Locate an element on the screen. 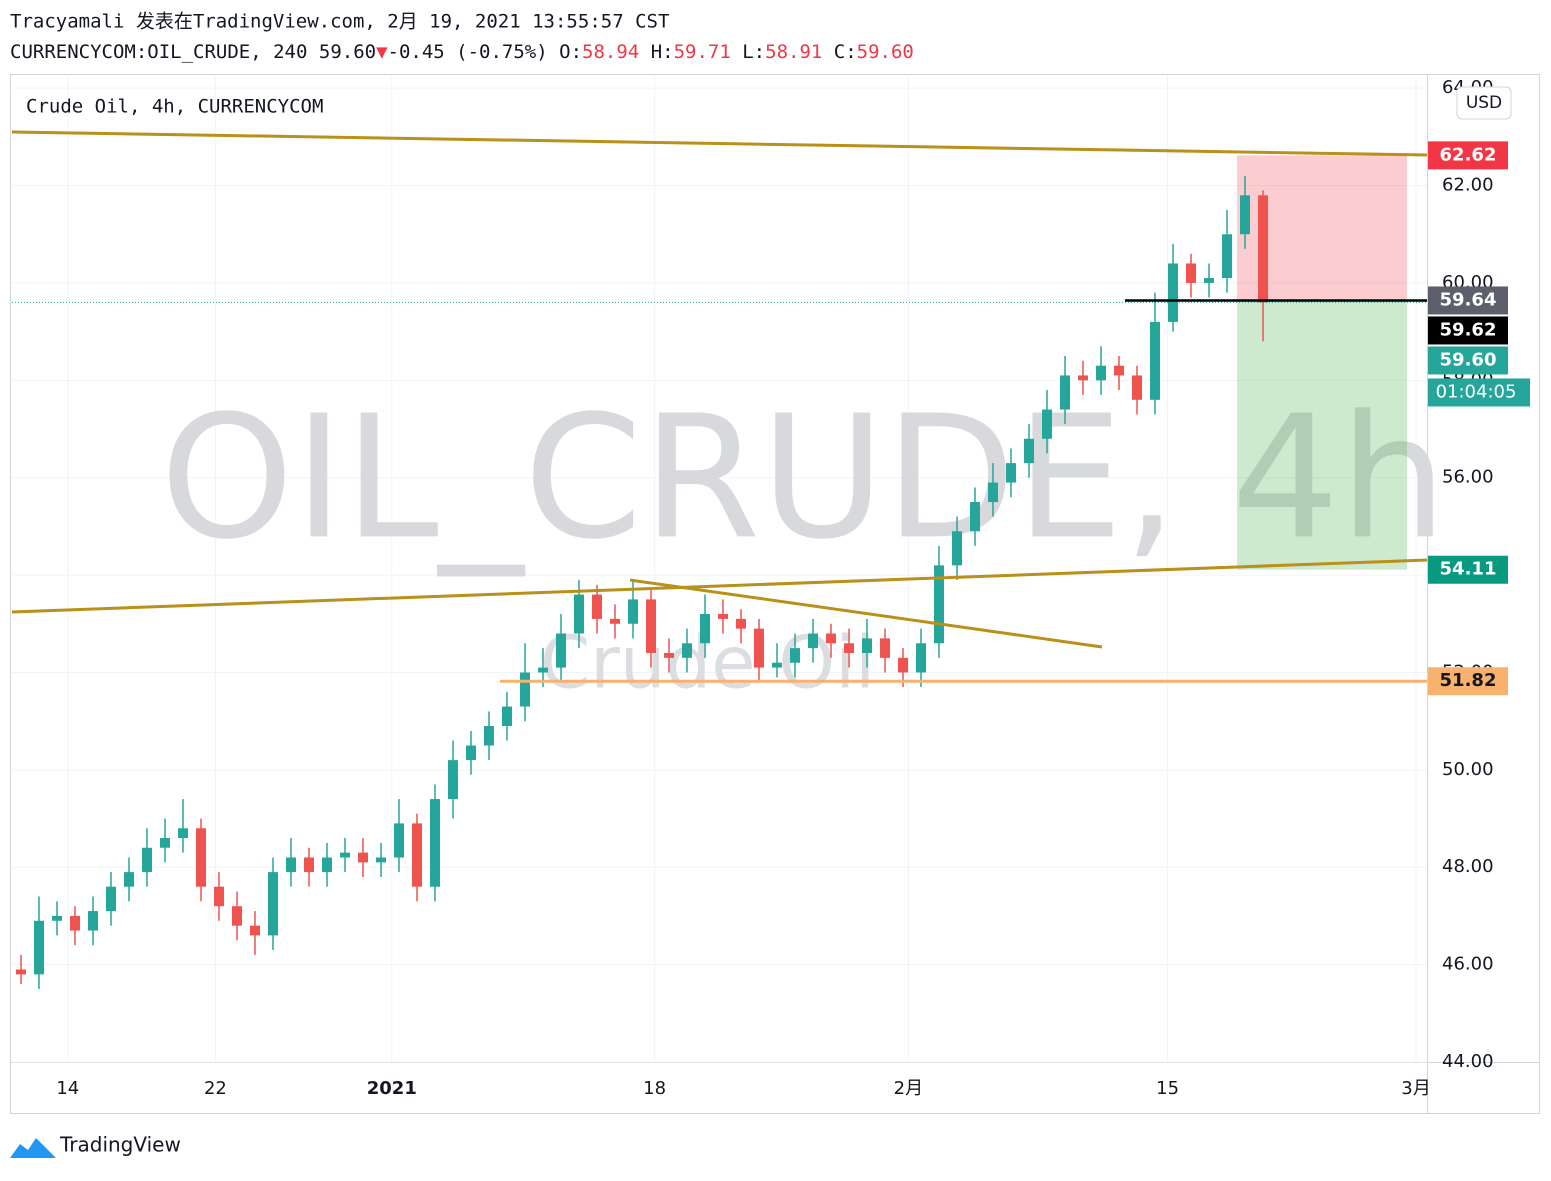  y-tick-label: 44.00 is located at coordinates (1468, 1061).